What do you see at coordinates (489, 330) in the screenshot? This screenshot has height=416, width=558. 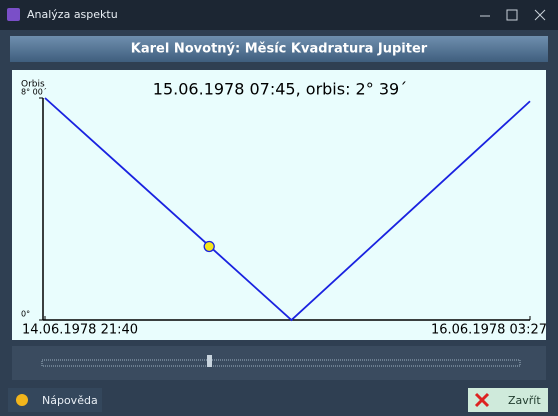 I see `x-tick-label: 16.06.1978 03:27` at bounding box center [489, 330].